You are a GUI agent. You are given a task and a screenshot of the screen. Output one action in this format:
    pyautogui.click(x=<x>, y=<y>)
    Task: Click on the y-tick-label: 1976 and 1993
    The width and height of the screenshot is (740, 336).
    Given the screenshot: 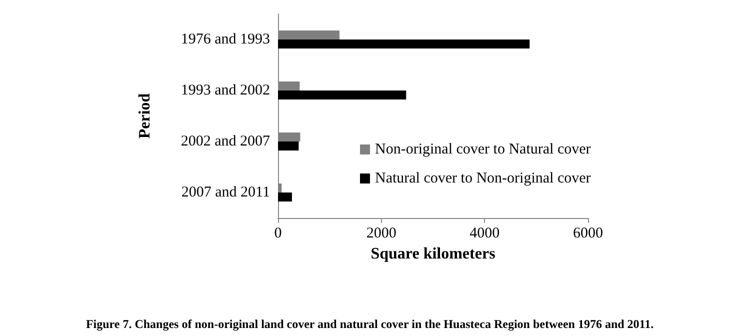 What is the action you would take?
    pyautogui.click(x=225, y=40)
    